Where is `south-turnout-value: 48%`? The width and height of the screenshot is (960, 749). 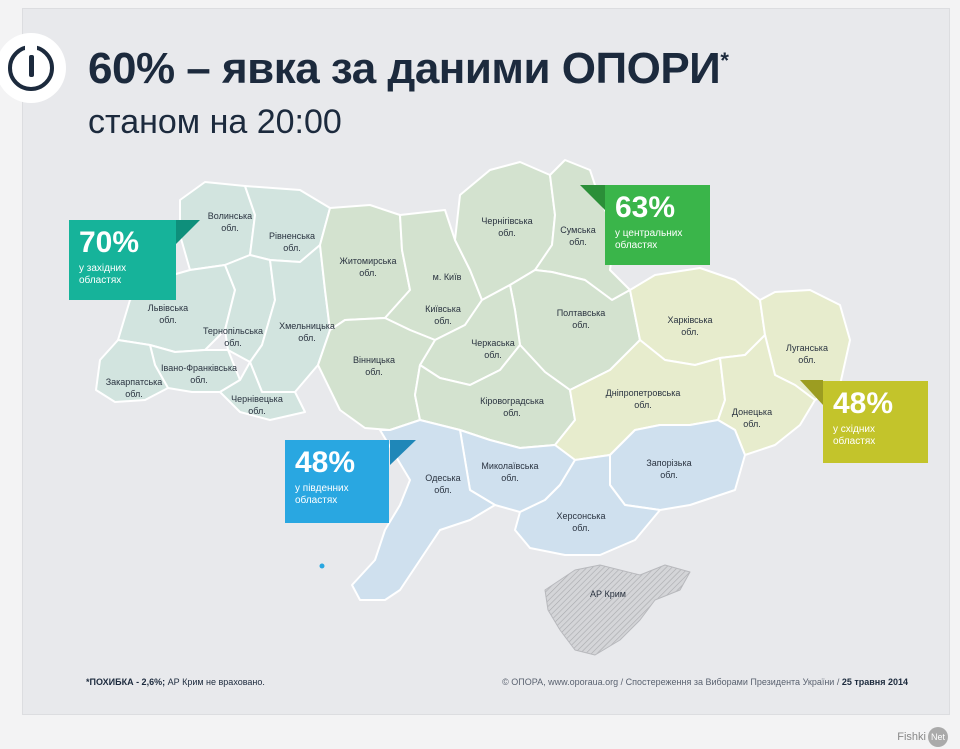
south-turnout-value: 48% is located at coordinates (325, 462).